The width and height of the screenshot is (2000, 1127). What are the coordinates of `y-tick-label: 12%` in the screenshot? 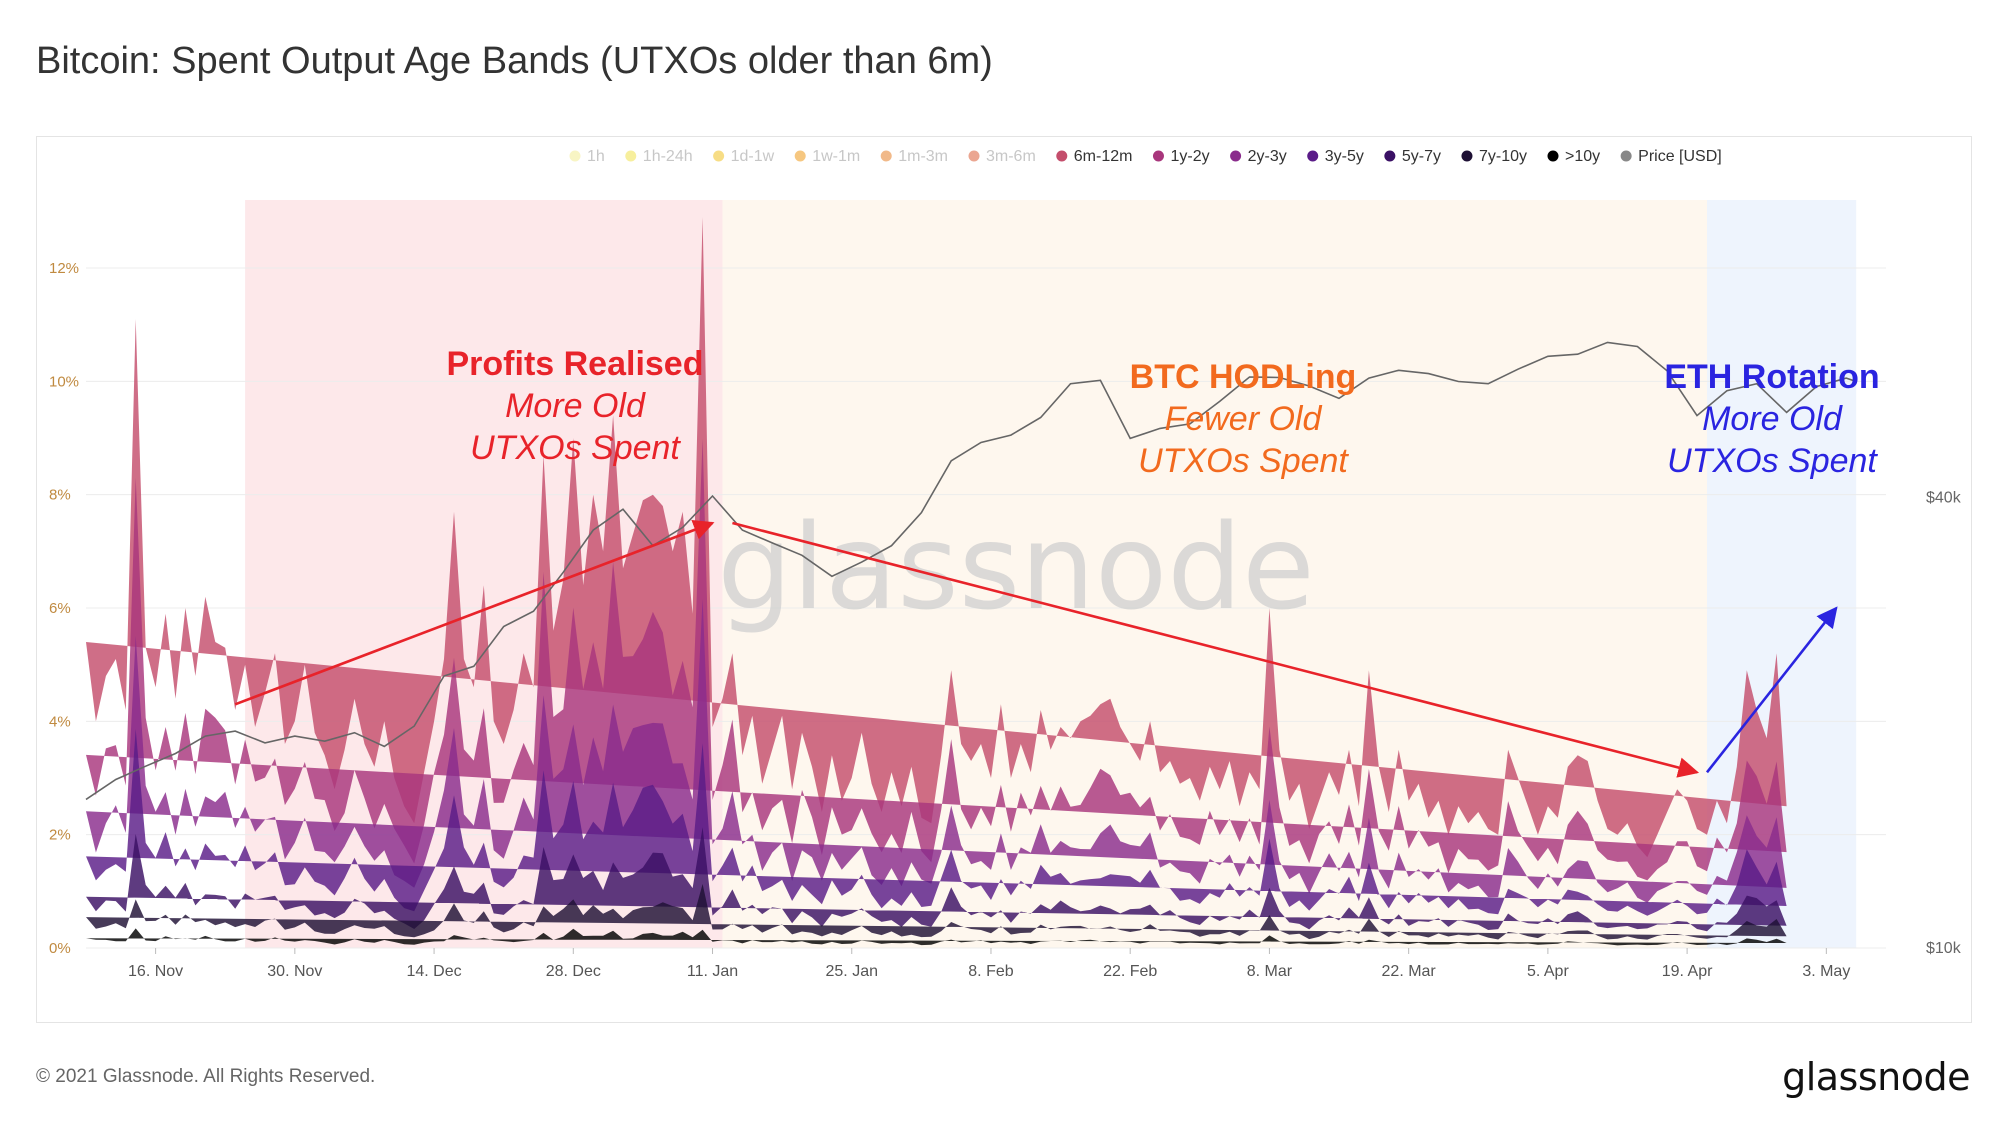 It's located at (64, 268).